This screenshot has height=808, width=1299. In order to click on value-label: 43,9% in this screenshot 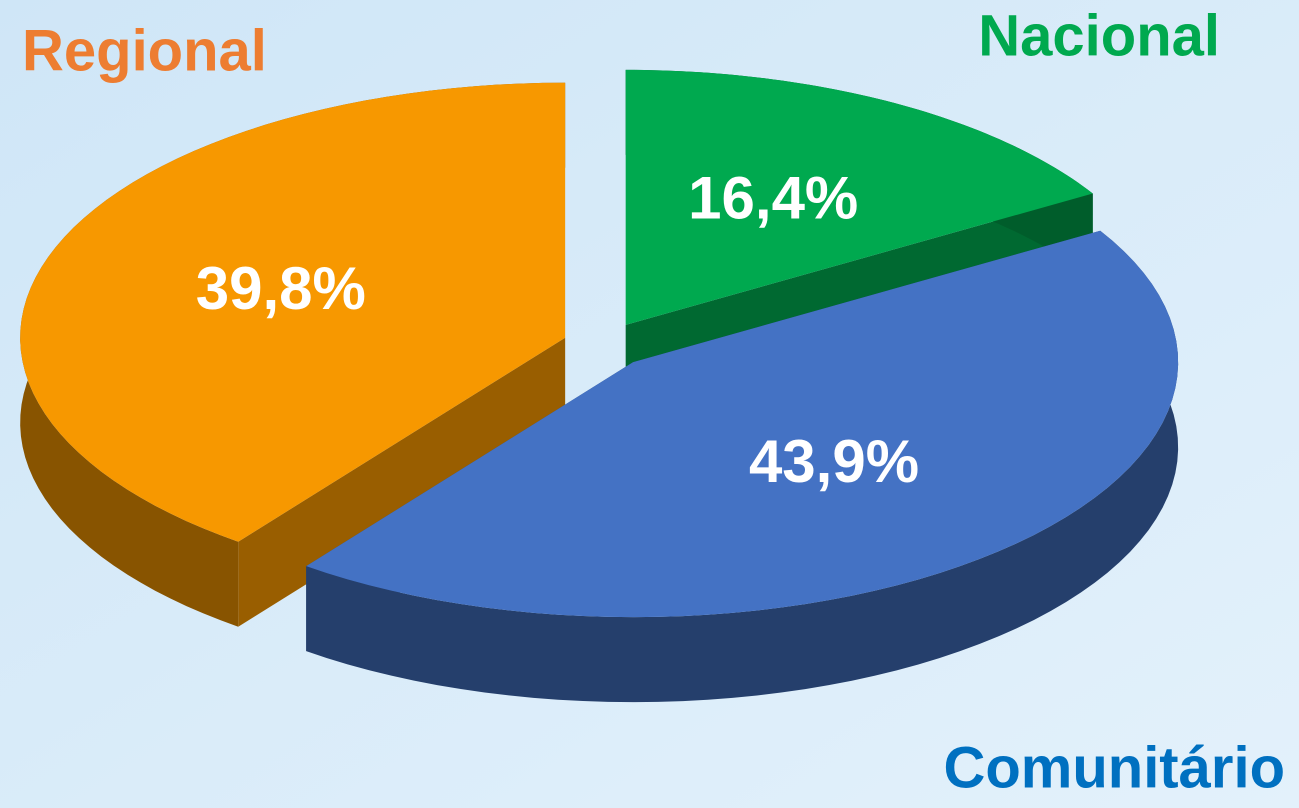, I will do `click(834, 461)`.